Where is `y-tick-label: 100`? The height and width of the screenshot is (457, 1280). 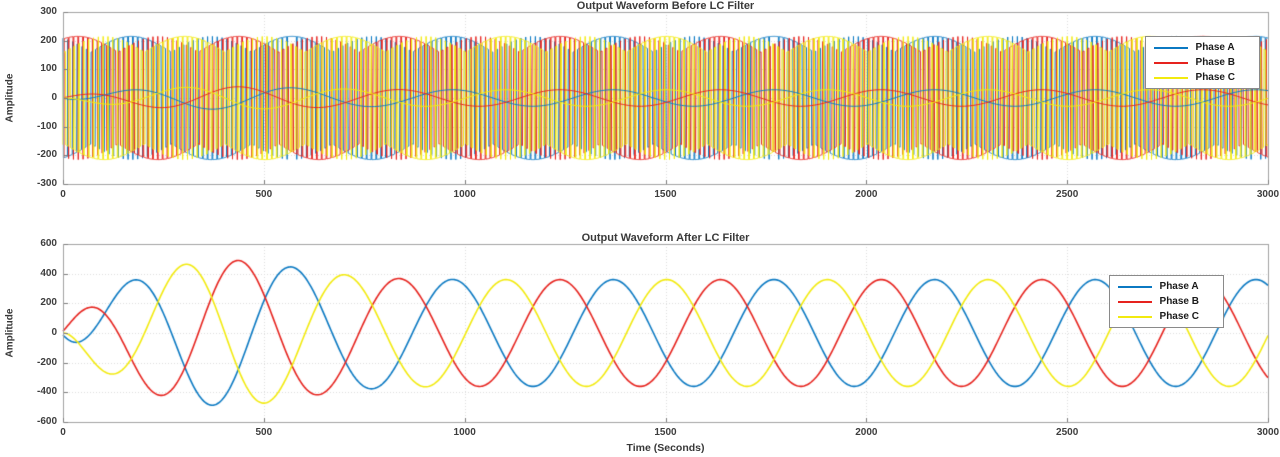 y-tick-label: 100 is located at coordinates (48, 69).